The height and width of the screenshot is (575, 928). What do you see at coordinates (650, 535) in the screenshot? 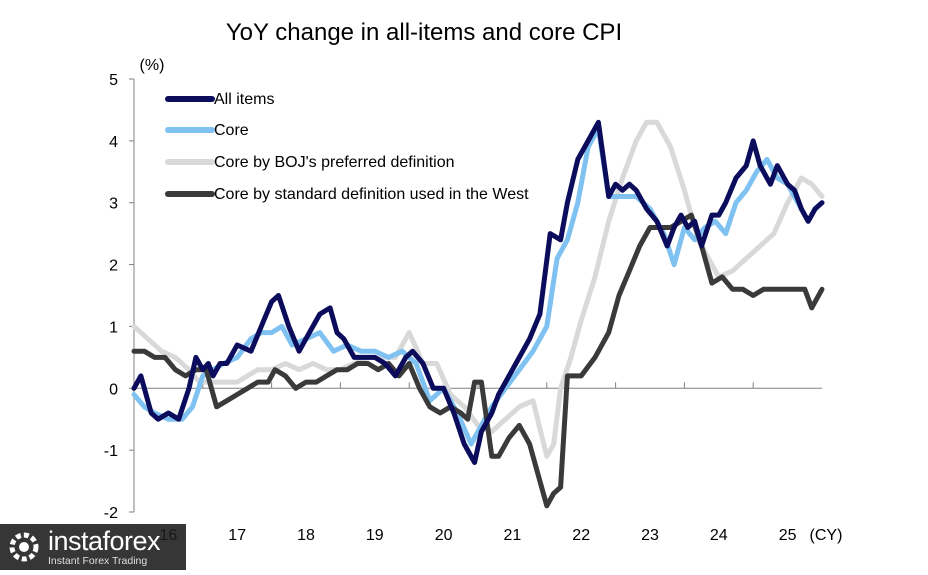
I see `x-tick-label-7: 23` at bounding box center [650, 535].